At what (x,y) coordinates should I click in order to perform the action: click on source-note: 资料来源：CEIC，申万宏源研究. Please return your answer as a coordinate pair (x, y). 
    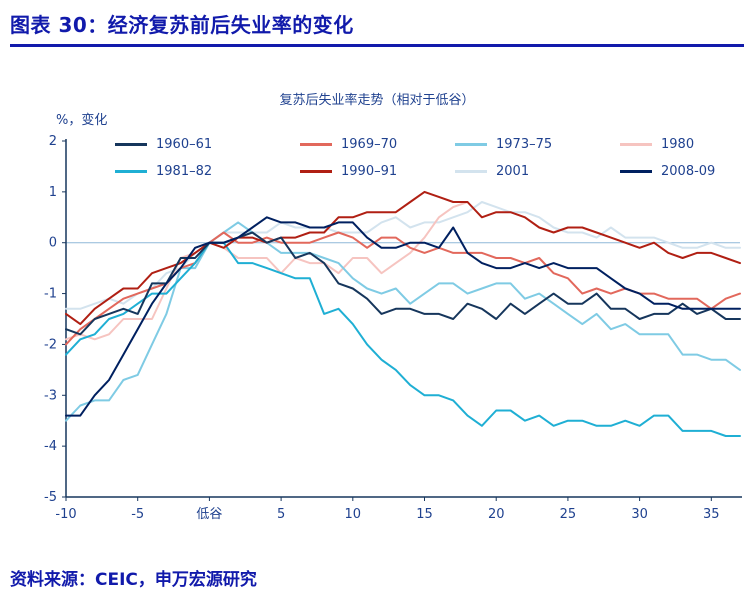
    Looking at the image, I should click on (133, 580).